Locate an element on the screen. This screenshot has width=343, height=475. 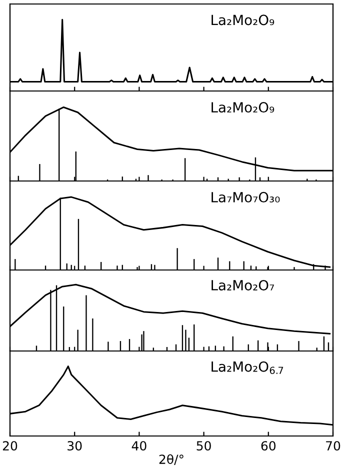
x-axis-title: 2θ/° is located at coordinates (171, 460).